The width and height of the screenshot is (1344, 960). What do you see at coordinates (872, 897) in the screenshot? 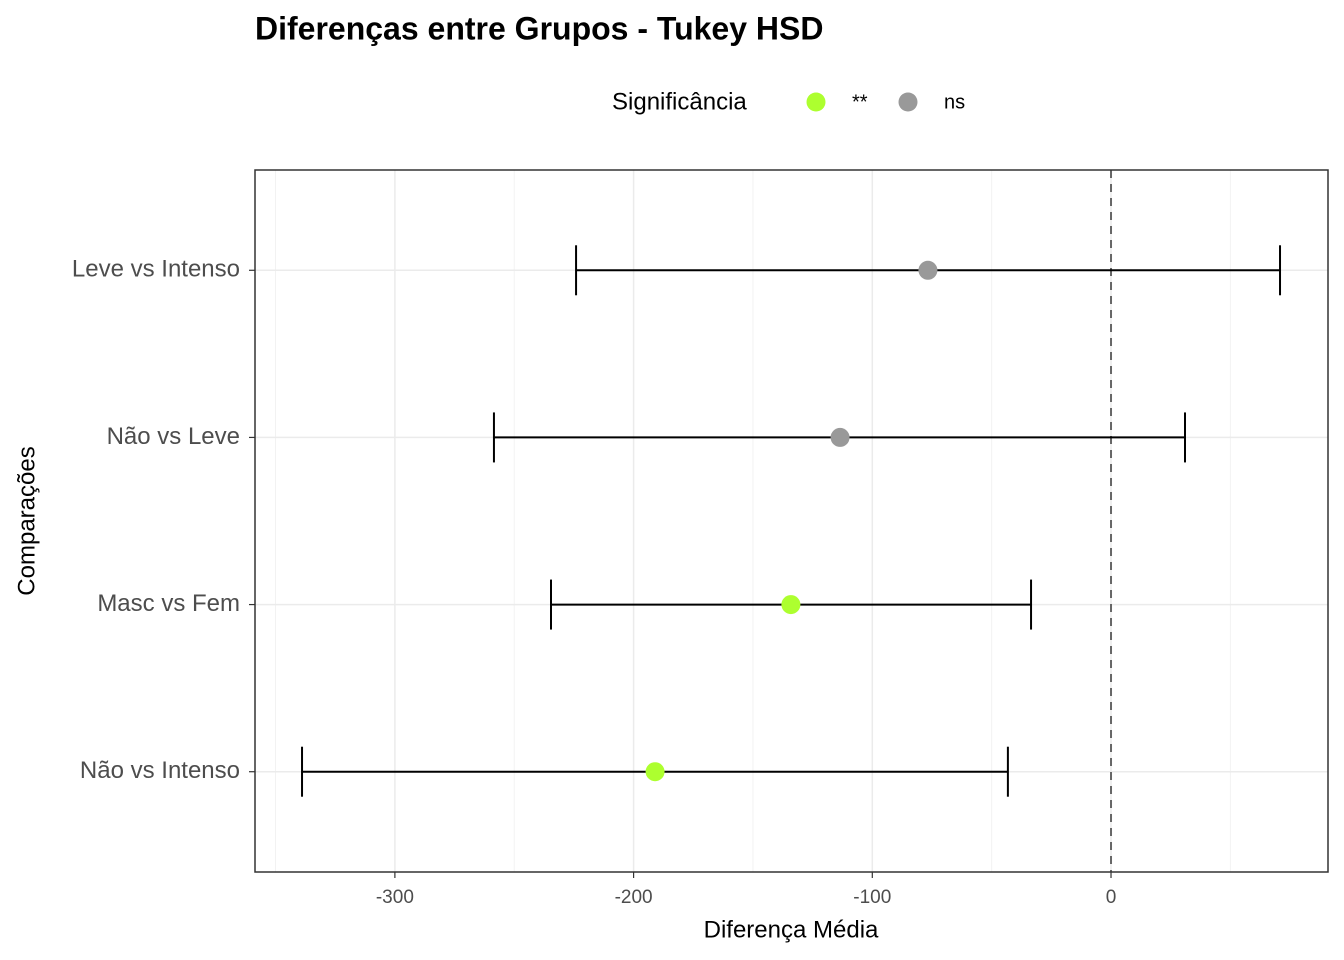
I see `x-tick-label: -100` at bounding box center [872, 897].